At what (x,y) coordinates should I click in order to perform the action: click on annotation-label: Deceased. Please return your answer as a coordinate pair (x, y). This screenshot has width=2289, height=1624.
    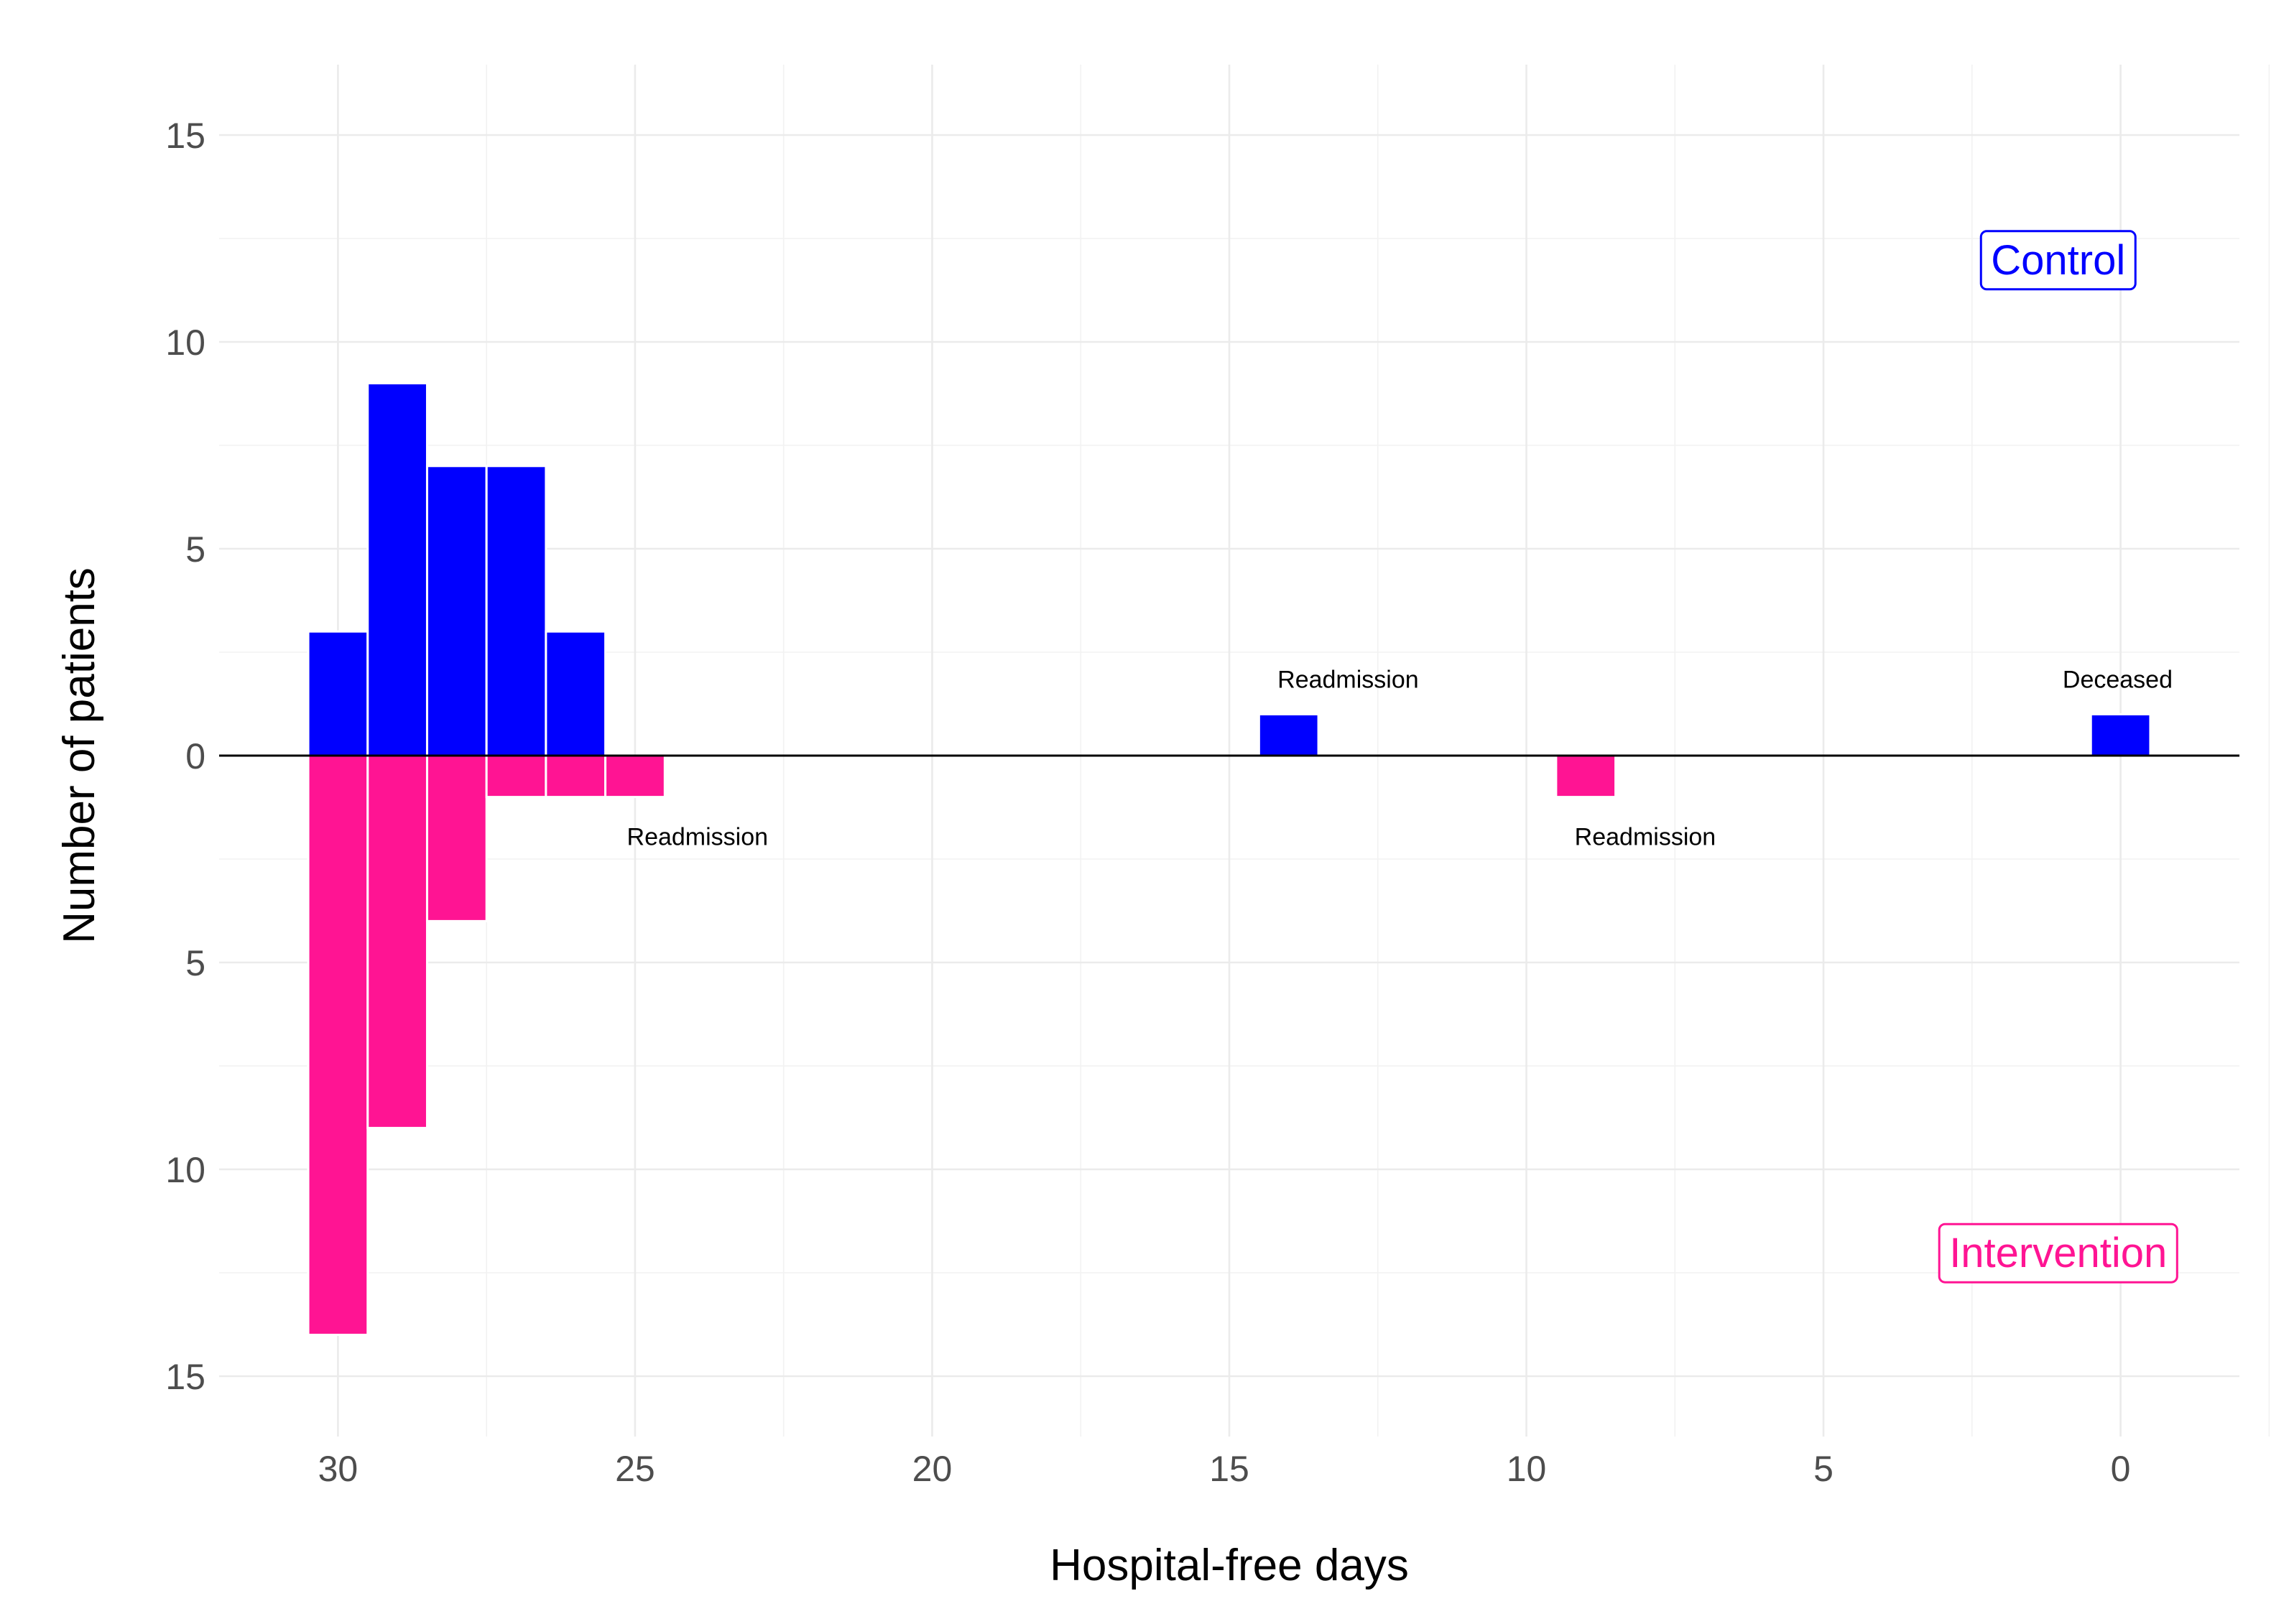
    Looking at the image, I should click on (2118, 679).